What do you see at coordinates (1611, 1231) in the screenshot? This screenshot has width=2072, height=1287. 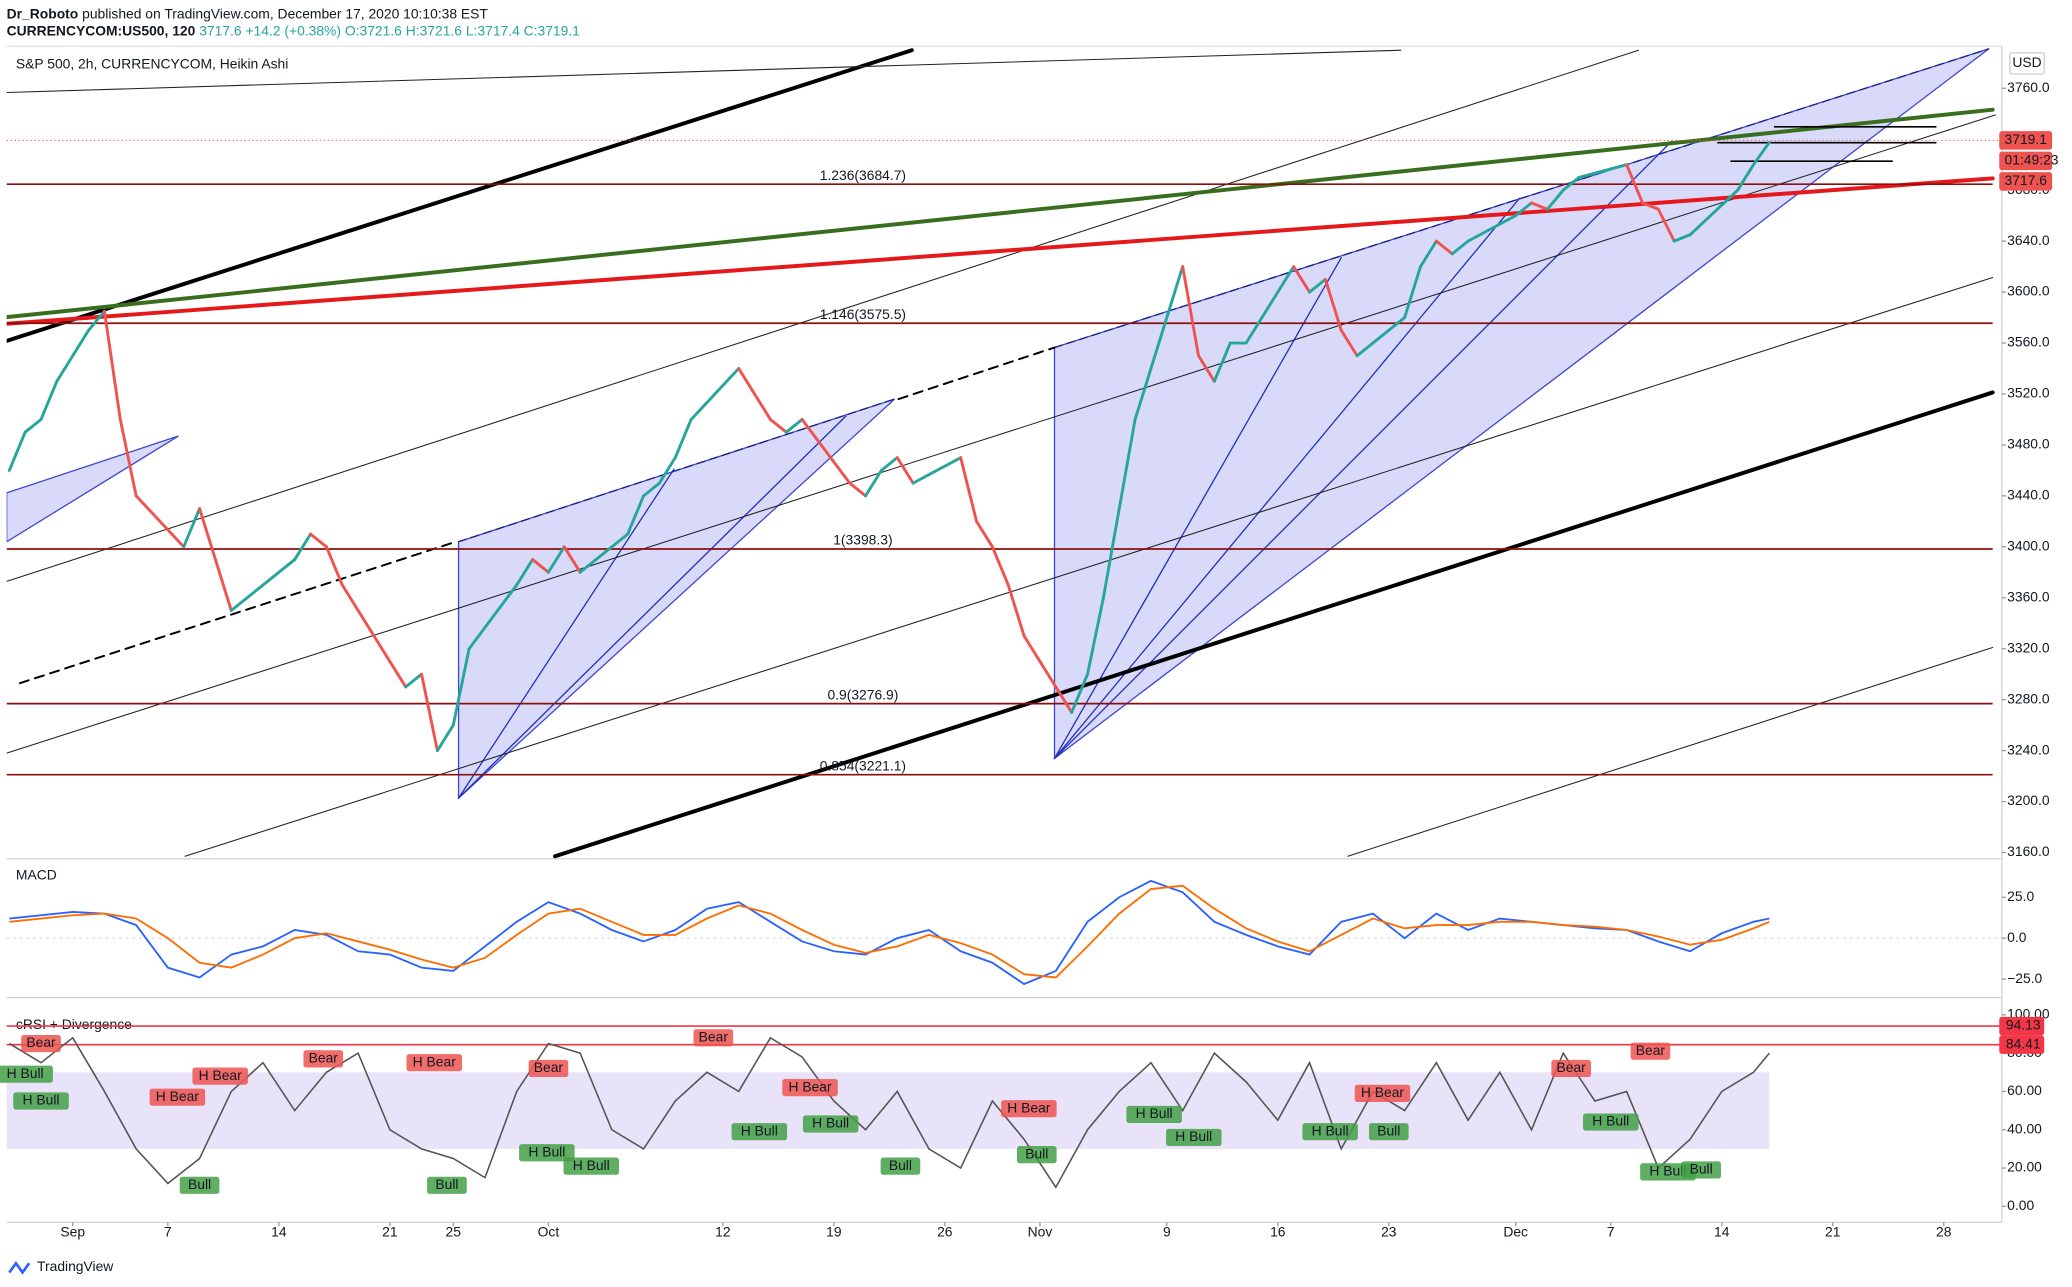 I see `x-tick-label: 7` at bounding box center [1611, 1231].